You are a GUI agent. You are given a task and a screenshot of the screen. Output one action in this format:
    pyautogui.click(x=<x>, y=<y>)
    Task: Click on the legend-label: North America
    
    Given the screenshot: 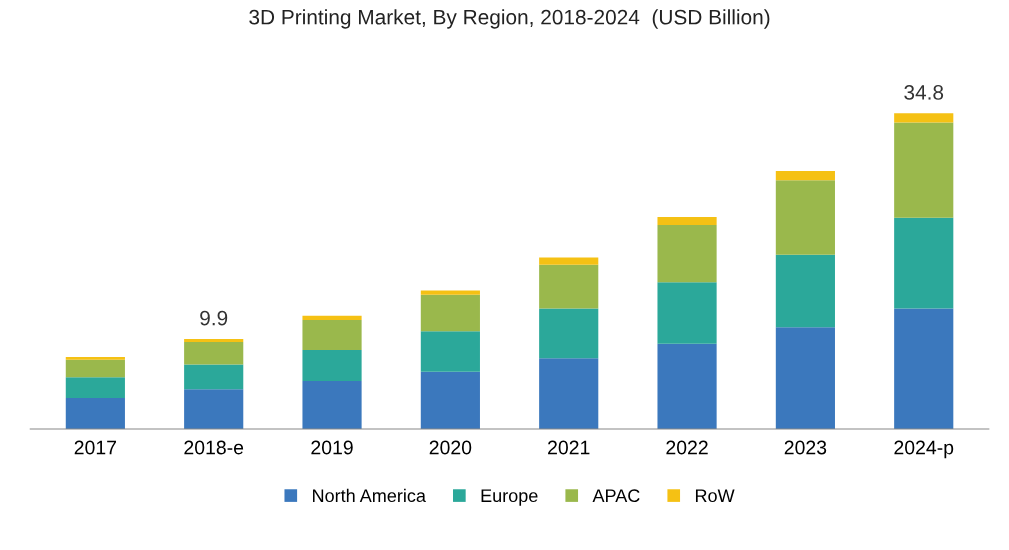 What is the action you would take?
    pyautogui.click(x=369, y=495)
    